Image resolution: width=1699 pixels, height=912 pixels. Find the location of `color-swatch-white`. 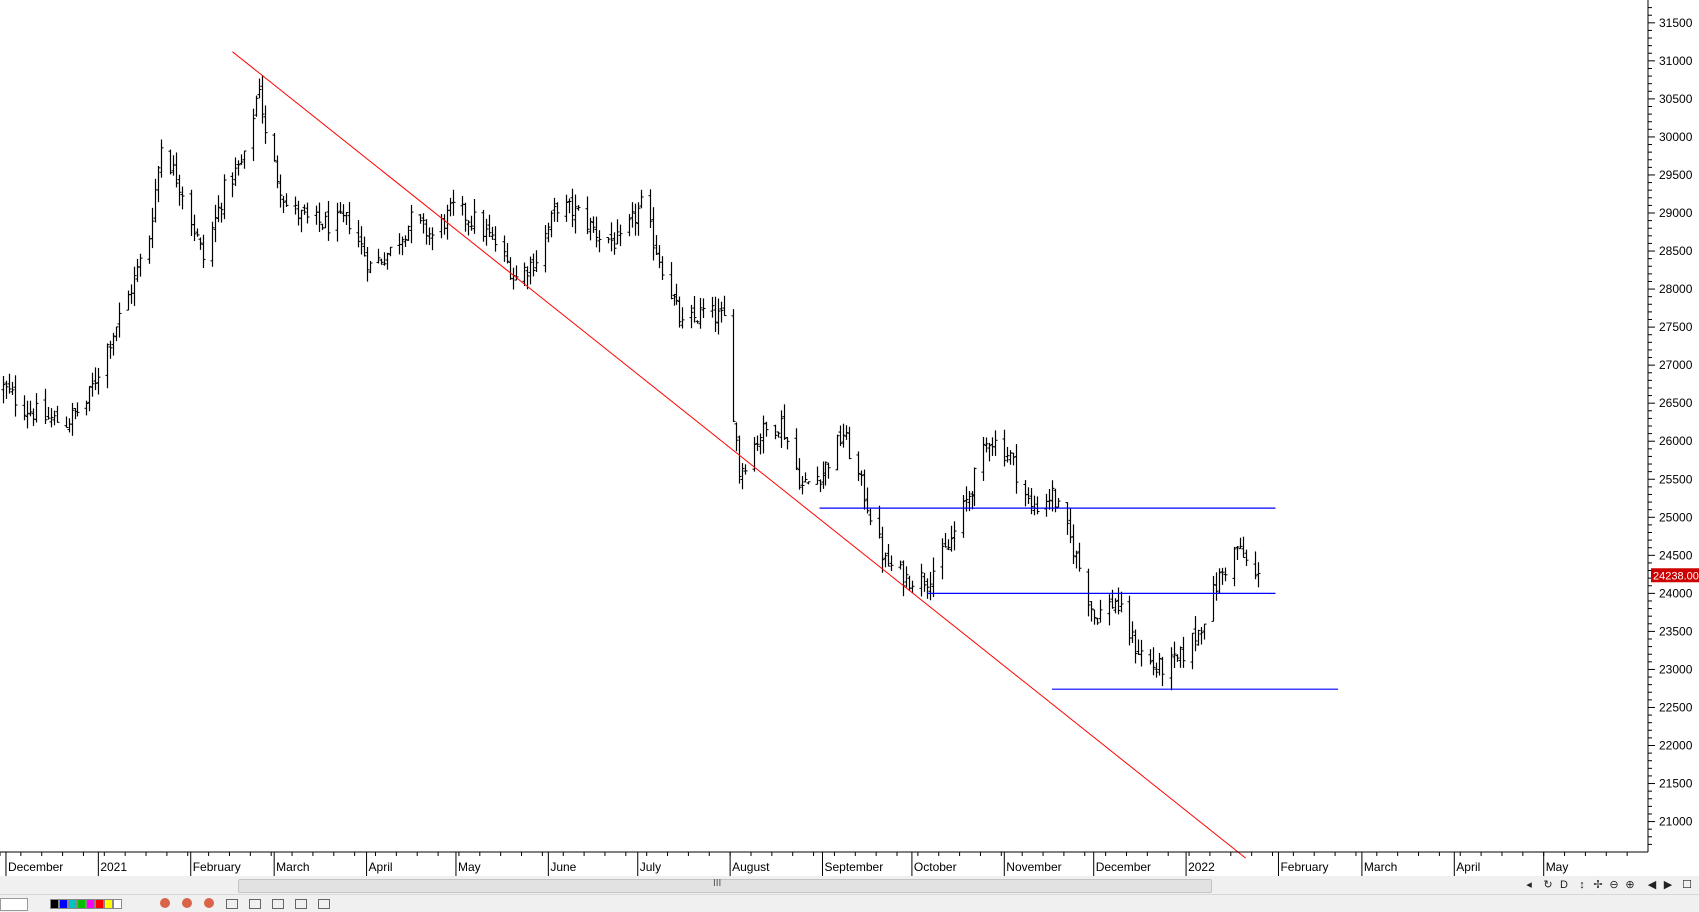

color-swatch-white is located at coordinates (117, 904).